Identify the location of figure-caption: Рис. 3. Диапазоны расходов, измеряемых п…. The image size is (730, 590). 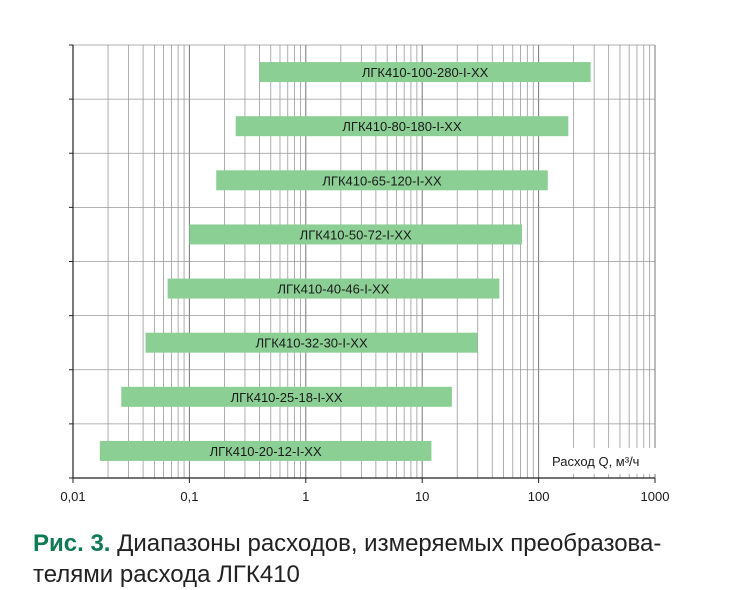
(373, 559).